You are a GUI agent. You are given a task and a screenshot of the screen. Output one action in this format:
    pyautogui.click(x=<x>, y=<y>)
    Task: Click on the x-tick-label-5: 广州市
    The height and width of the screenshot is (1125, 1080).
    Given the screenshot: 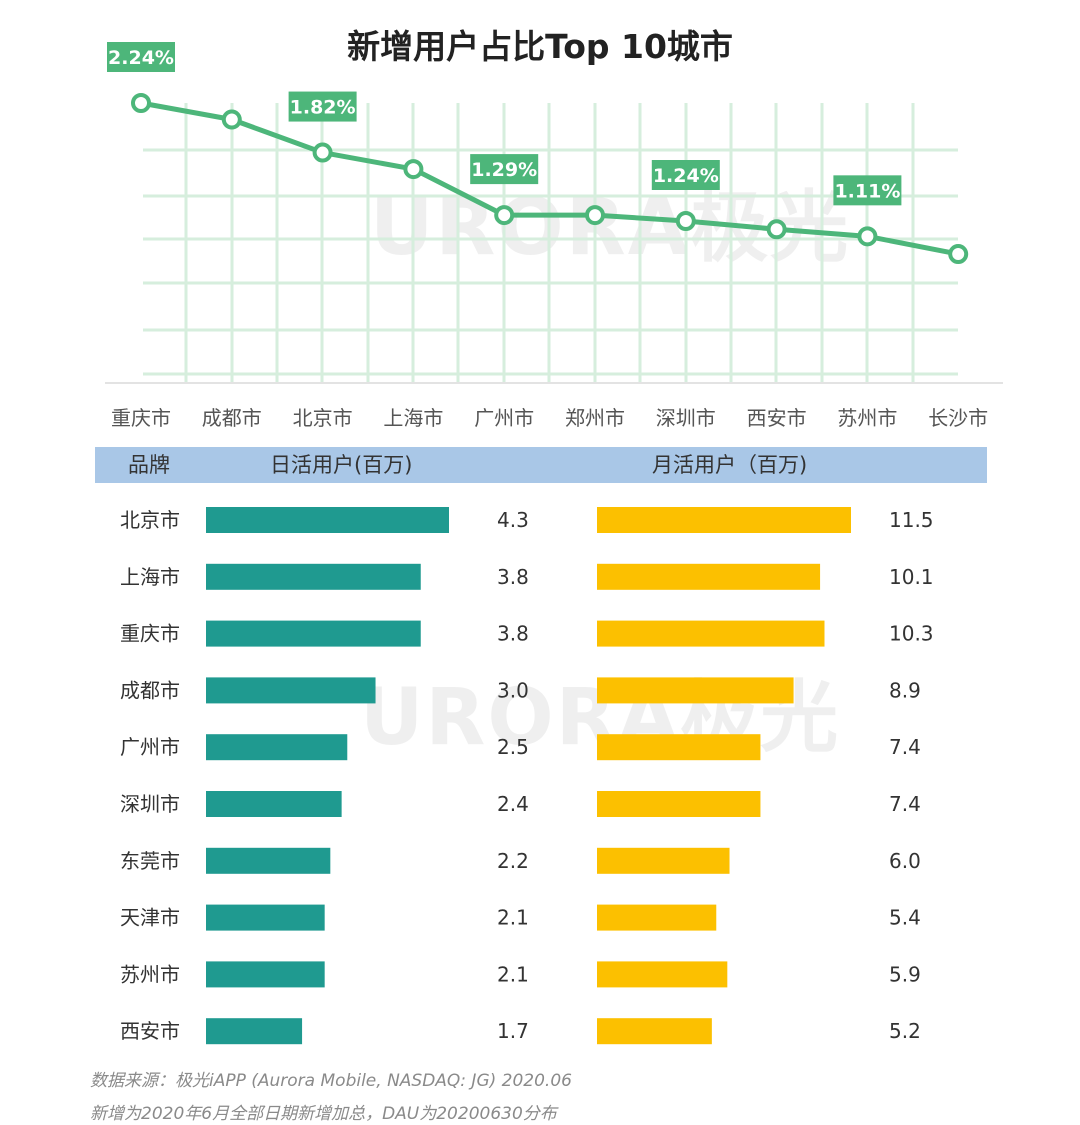 What is the action you would take?
    pyautogui.click(x=504, y=418)
    